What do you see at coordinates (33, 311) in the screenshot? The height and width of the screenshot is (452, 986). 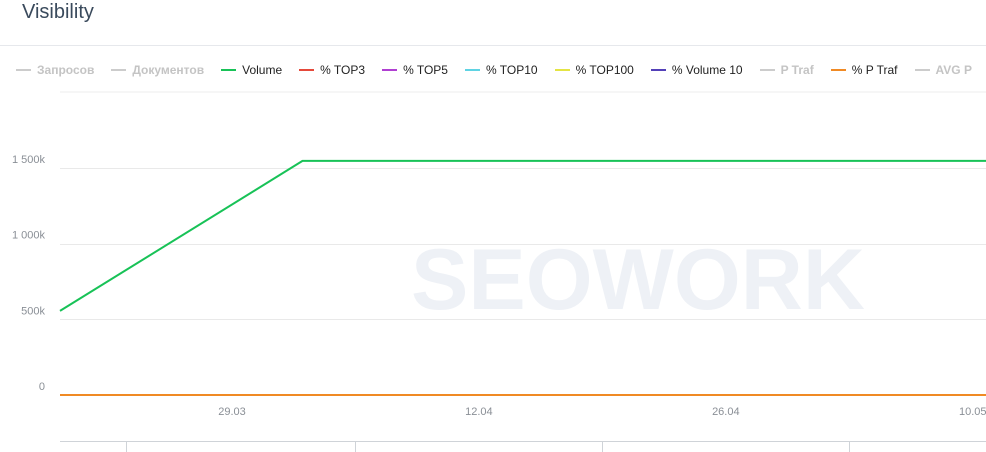 I see `y-tick-label: 500k` at bounding box center [33, 311].